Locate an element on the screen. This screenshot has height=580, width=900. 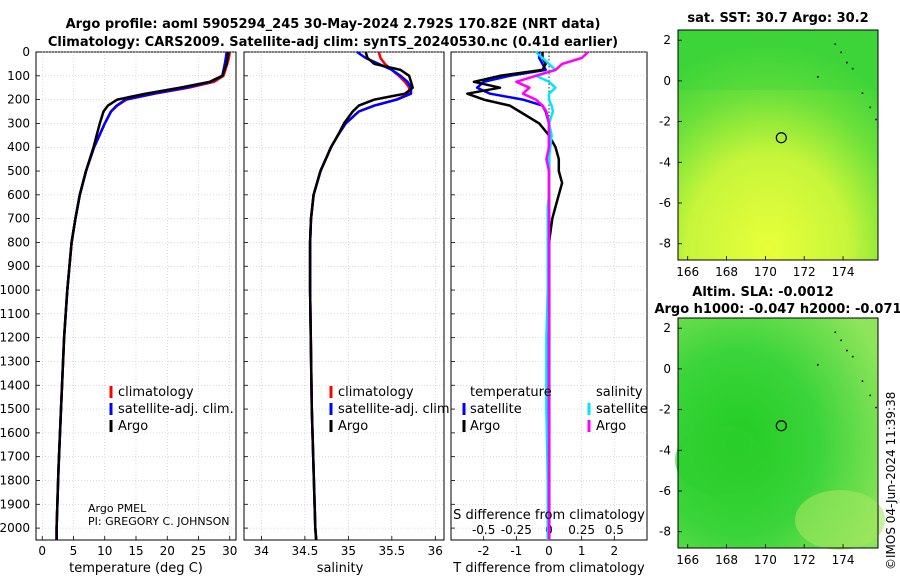
sst-map-title: sat. SST: 30.7 Argo: 30.2 is located at coordinates (777, 18).